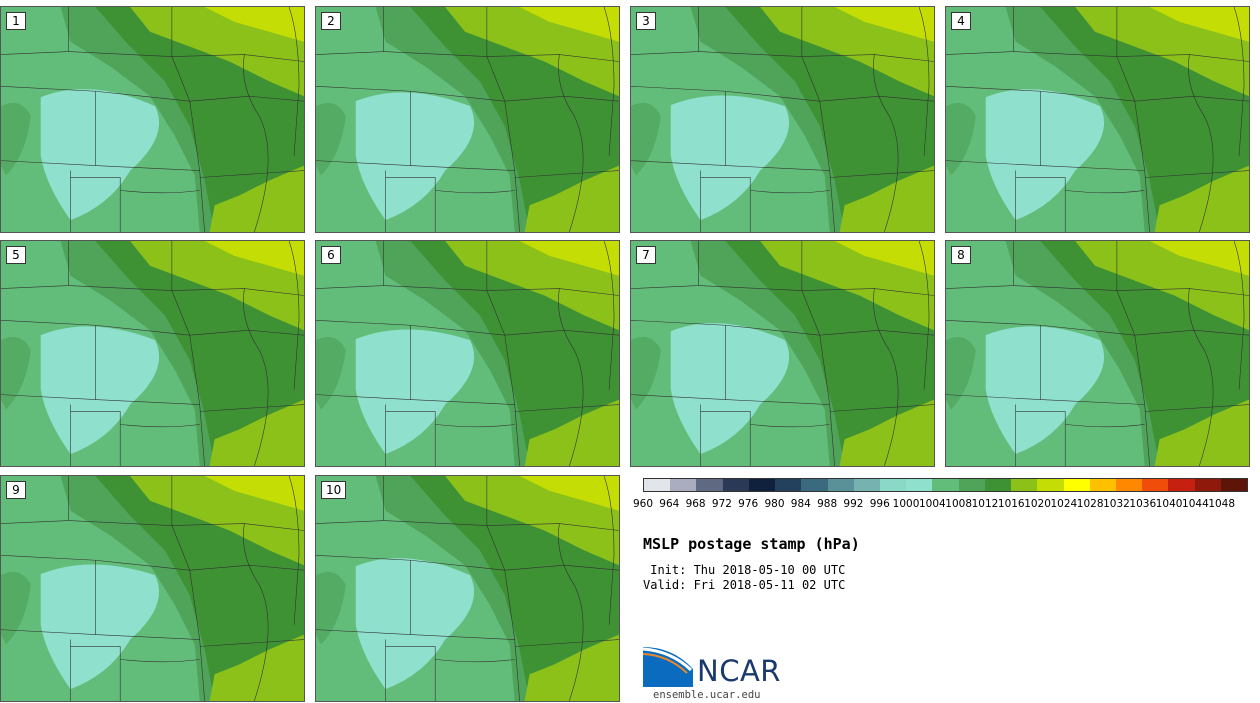  What do you see at coordinates (853, 504) in the screenshot?
I see `colorbar-tick-label: 992` at bounding box center [853, 504].